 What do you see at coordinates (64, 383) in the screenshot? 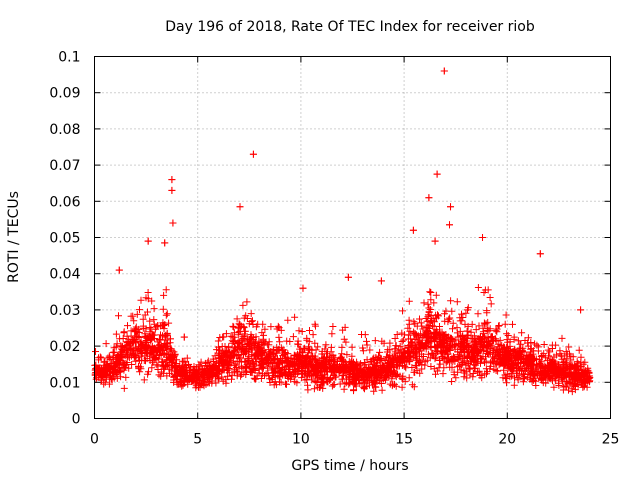
I see `y-tick-label: 0.01` at bounding box center [64, 383].